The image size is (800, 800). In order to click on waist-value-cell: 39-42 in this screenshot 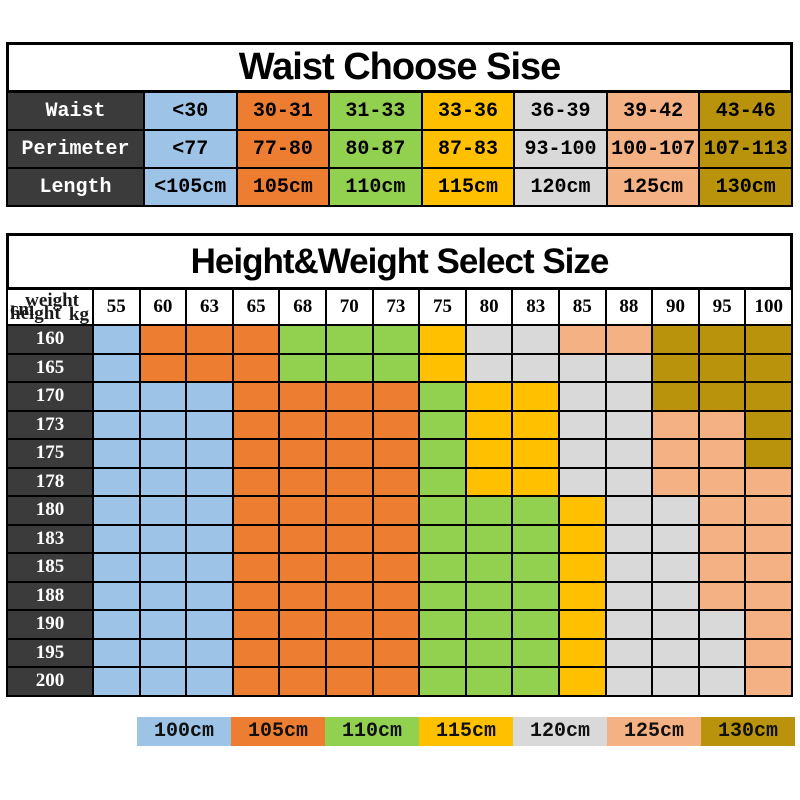, I will do `click(653, 111)`.